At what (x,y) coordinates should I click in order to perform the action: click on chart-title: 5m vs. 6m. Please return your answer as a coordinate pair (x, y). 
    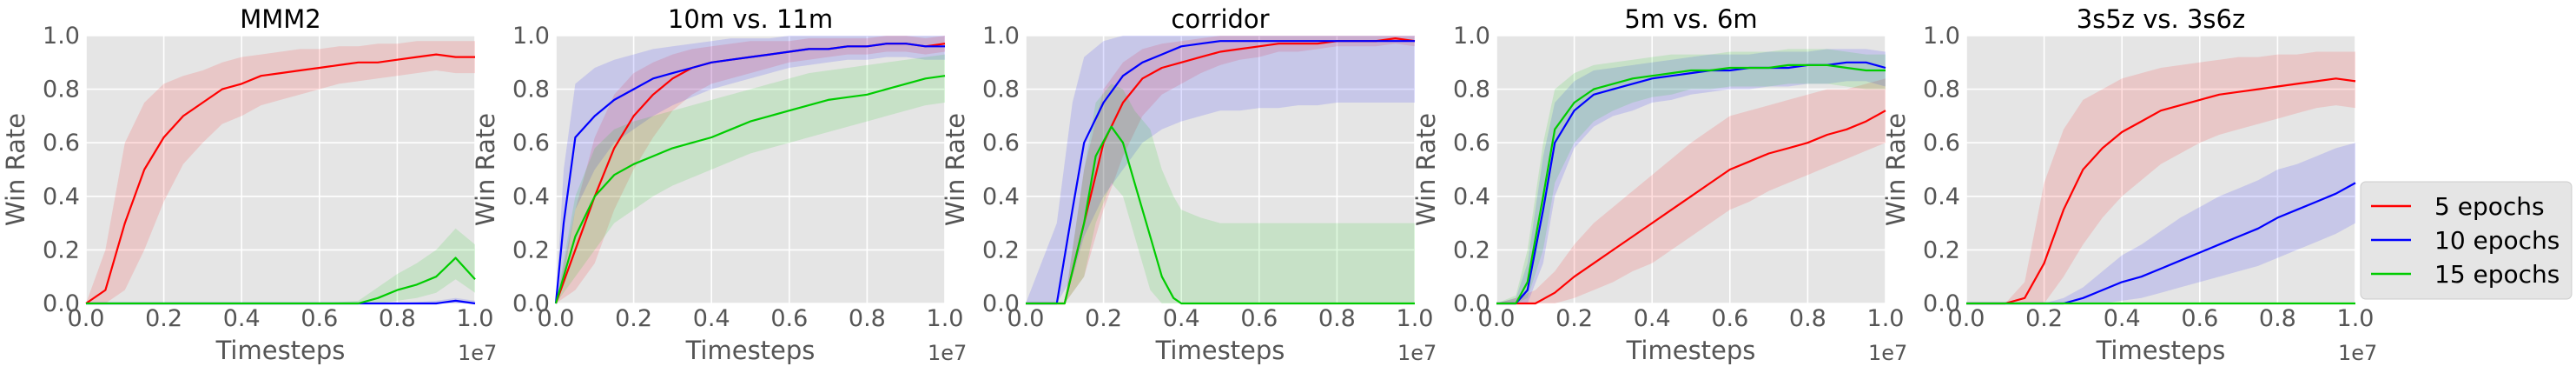
    Looking at the image, I should click on (1690, 19).